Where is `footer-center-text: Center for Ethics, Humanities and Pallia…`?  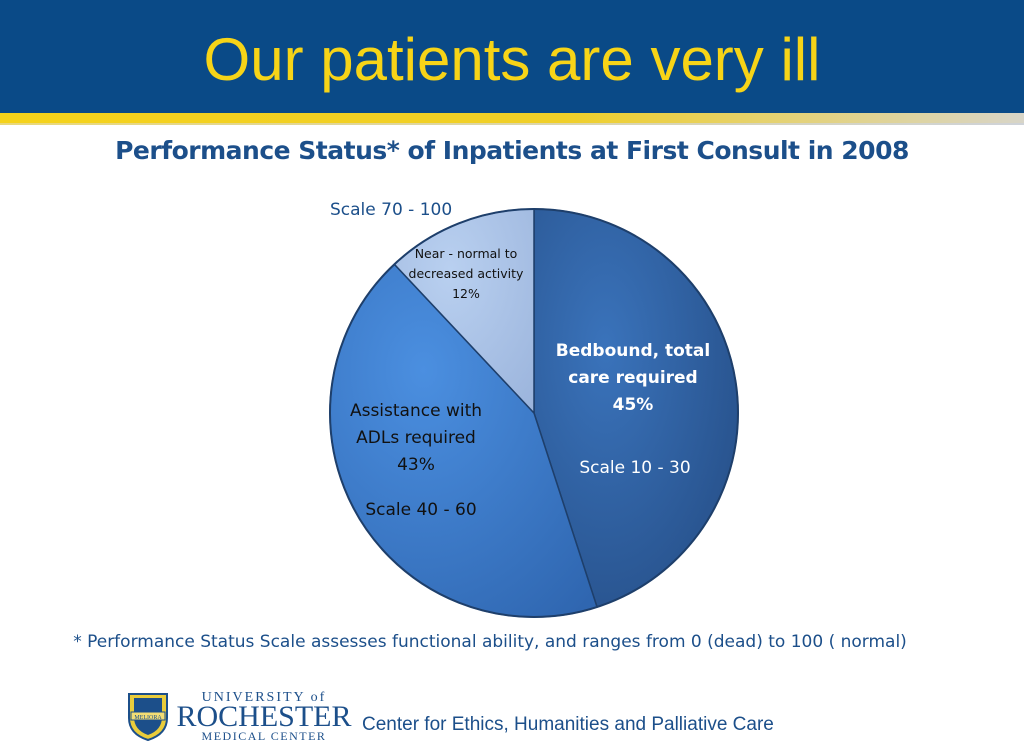
footer-center-text: Center for Ethics, Humanities and Pallia… is located at coordinates (568, 724).